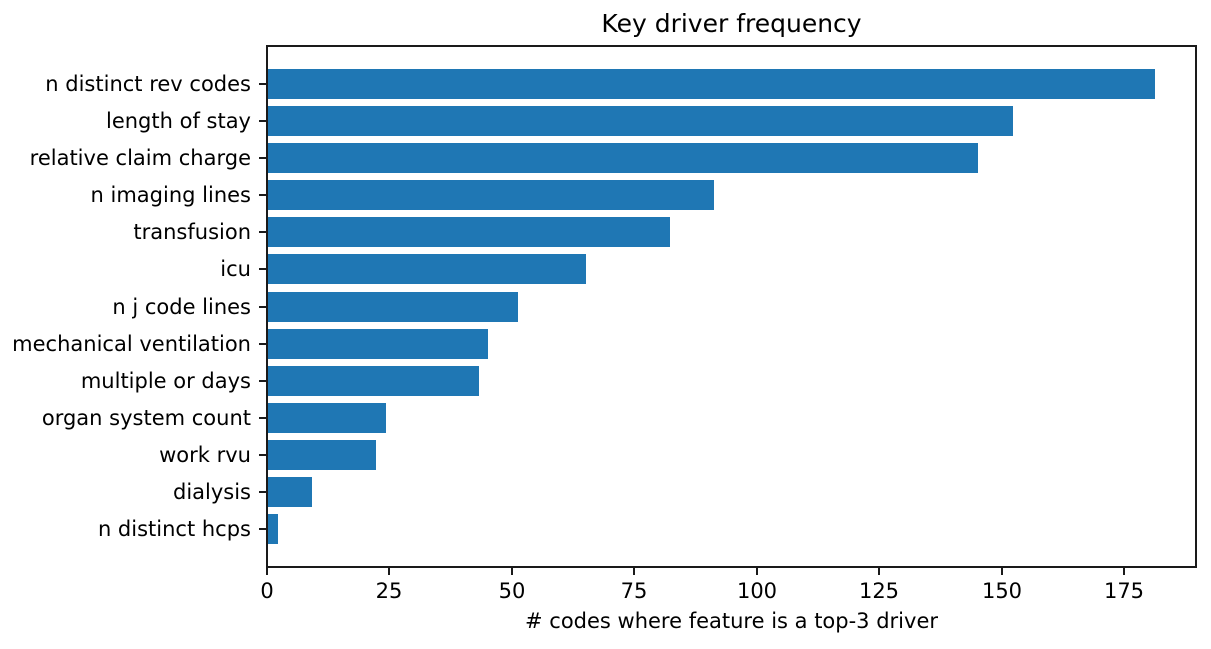  What do you see at coordinates (757, 591) in the screenshot?
I see `x-tick-label: 100` at bounding box center [757, 591].